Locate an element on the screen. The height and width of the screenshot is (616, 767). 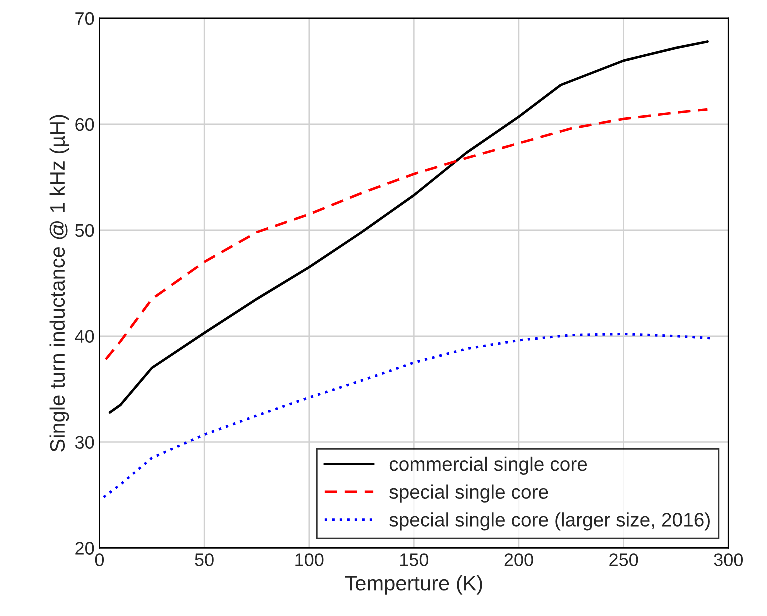
x-tick-label: 100 is located at coordinates (310, 560).